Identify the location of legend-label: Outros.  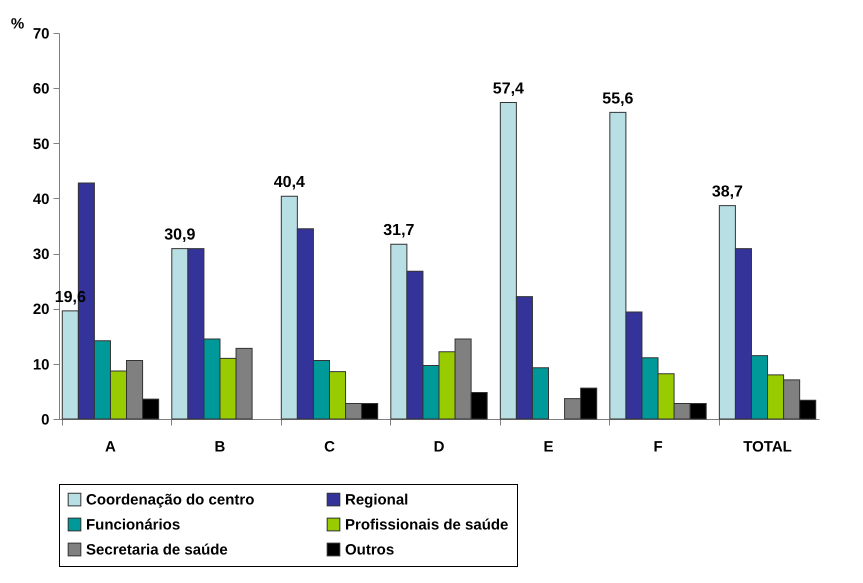
(369, 550).